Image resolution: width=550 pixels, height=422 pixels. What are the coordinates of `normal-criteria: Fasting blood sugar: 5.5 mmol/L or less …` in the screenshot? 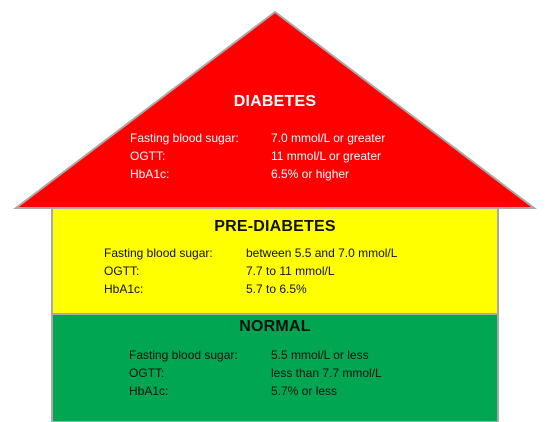 It's located at (279, 373).